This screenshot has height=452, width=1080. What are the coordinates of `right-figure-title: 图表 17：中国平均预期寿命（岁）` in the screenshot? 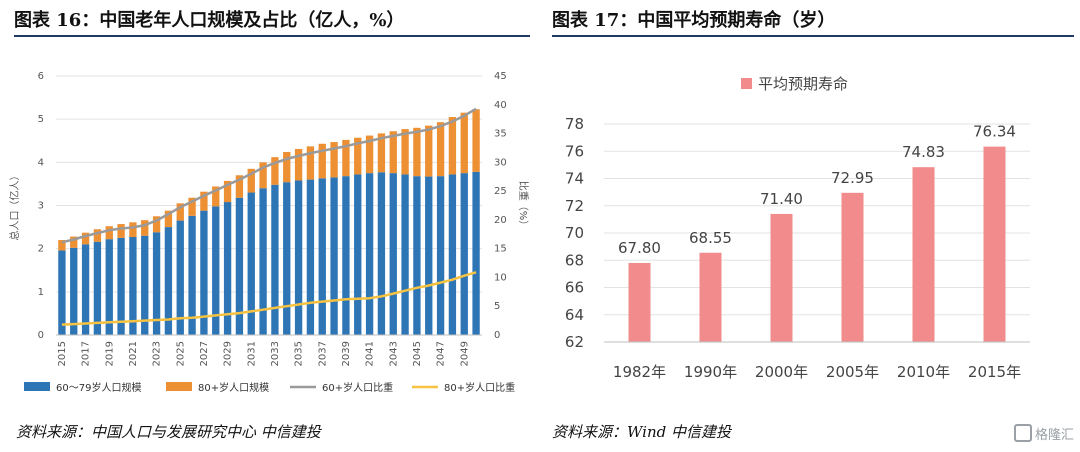 It's located at (694, 20).